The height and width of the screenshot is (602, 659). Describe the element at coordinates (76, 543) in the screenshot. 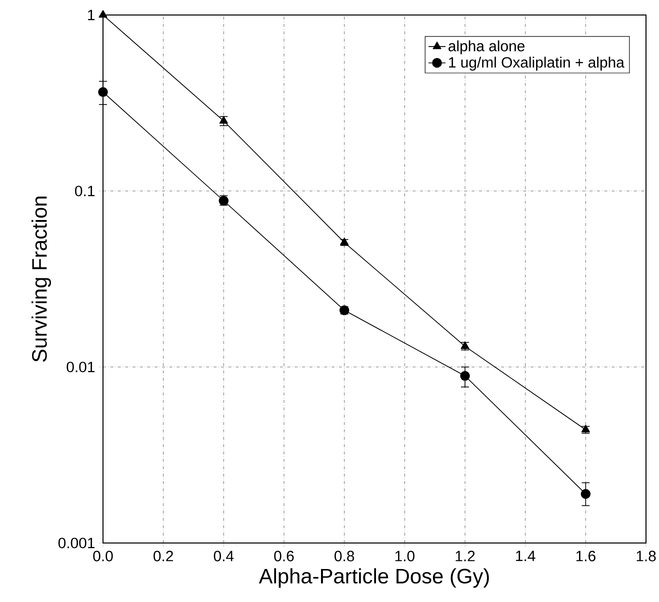

I see `y-tick-label: 0.001` at that location.